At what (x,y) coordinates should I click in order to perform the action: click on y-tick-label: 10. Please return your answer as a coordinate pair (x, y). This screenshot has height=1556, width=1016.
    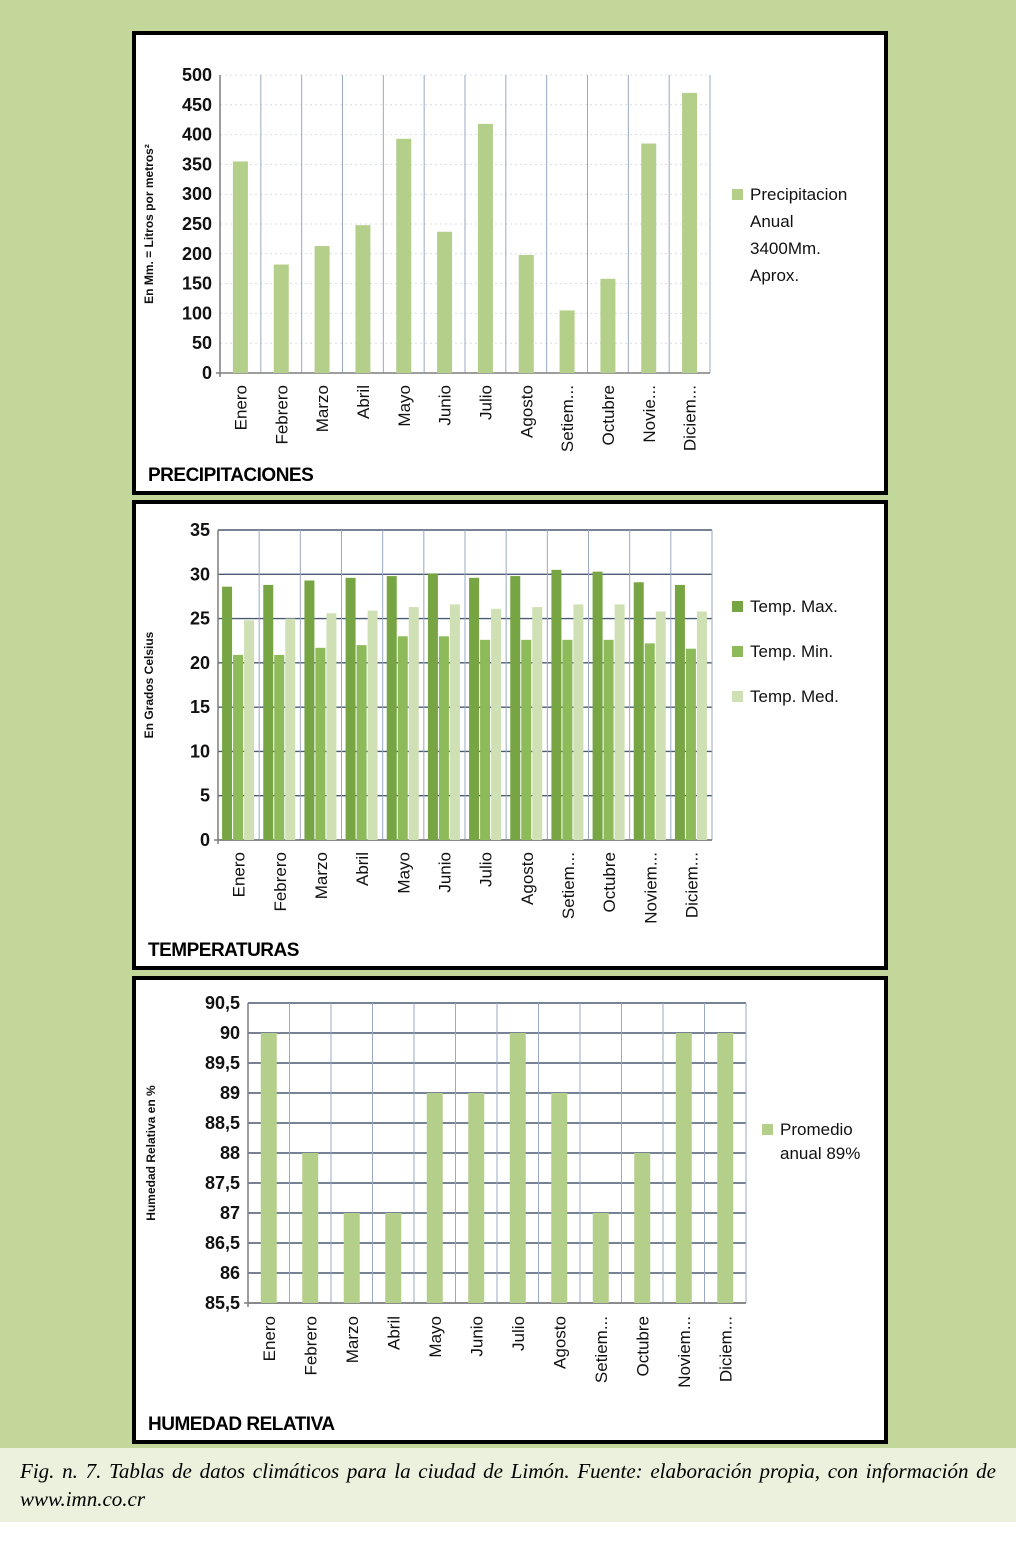
    Looking at the image, I should click on (200, 751).